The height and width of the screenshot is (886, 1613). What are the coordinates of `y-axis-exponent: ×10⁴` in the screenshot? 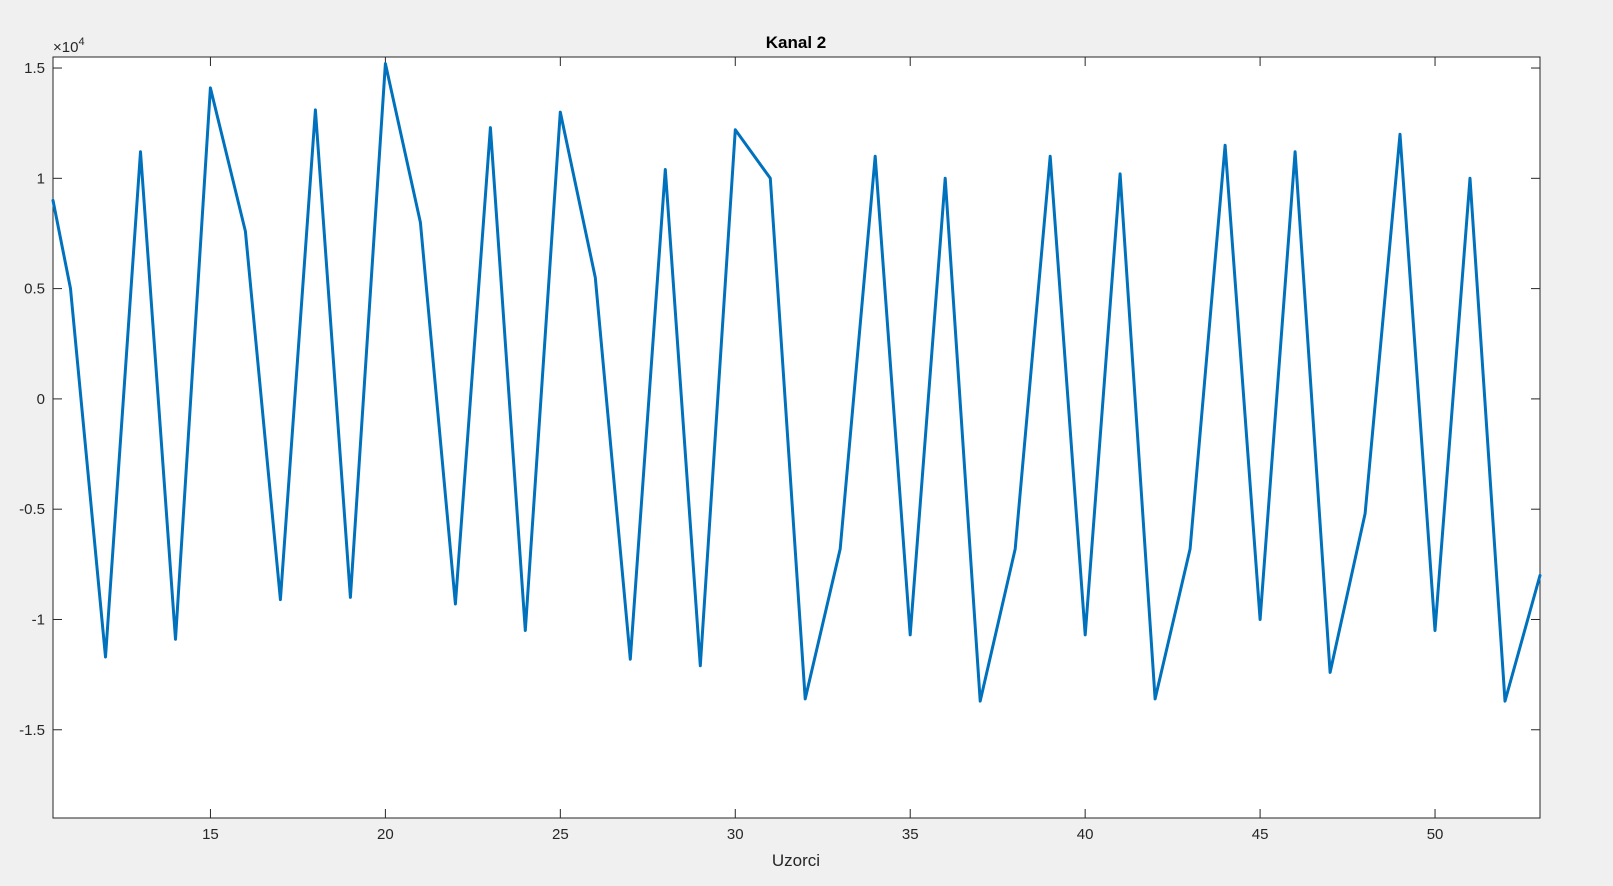 It's located at (69, 46).